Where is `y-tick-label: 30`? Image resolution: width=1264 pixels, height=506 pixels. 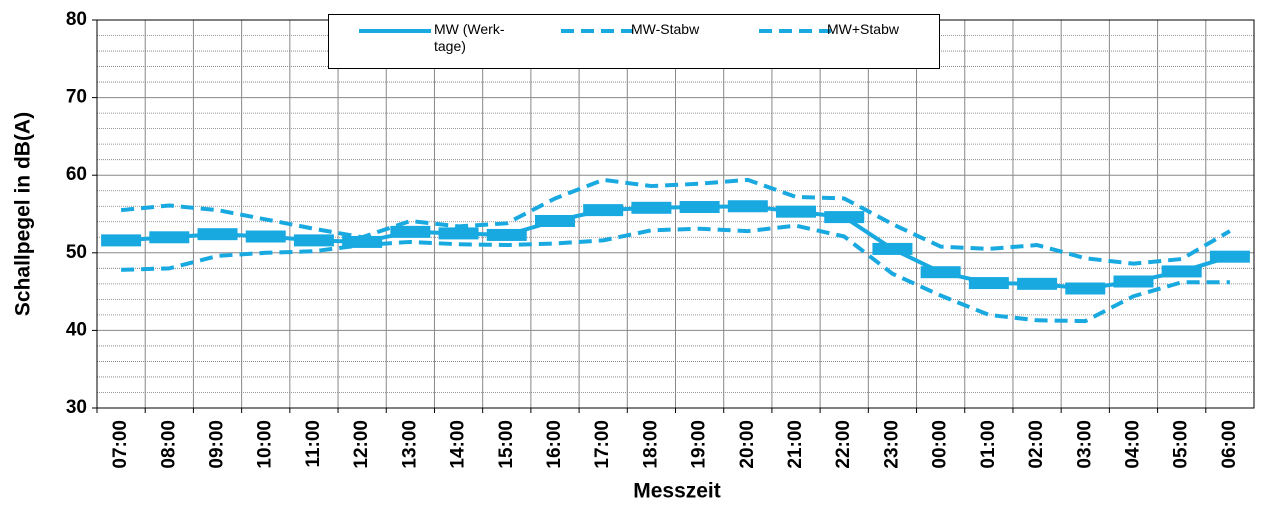 y-tick-label: 30 is located at coordinates (76, 407).